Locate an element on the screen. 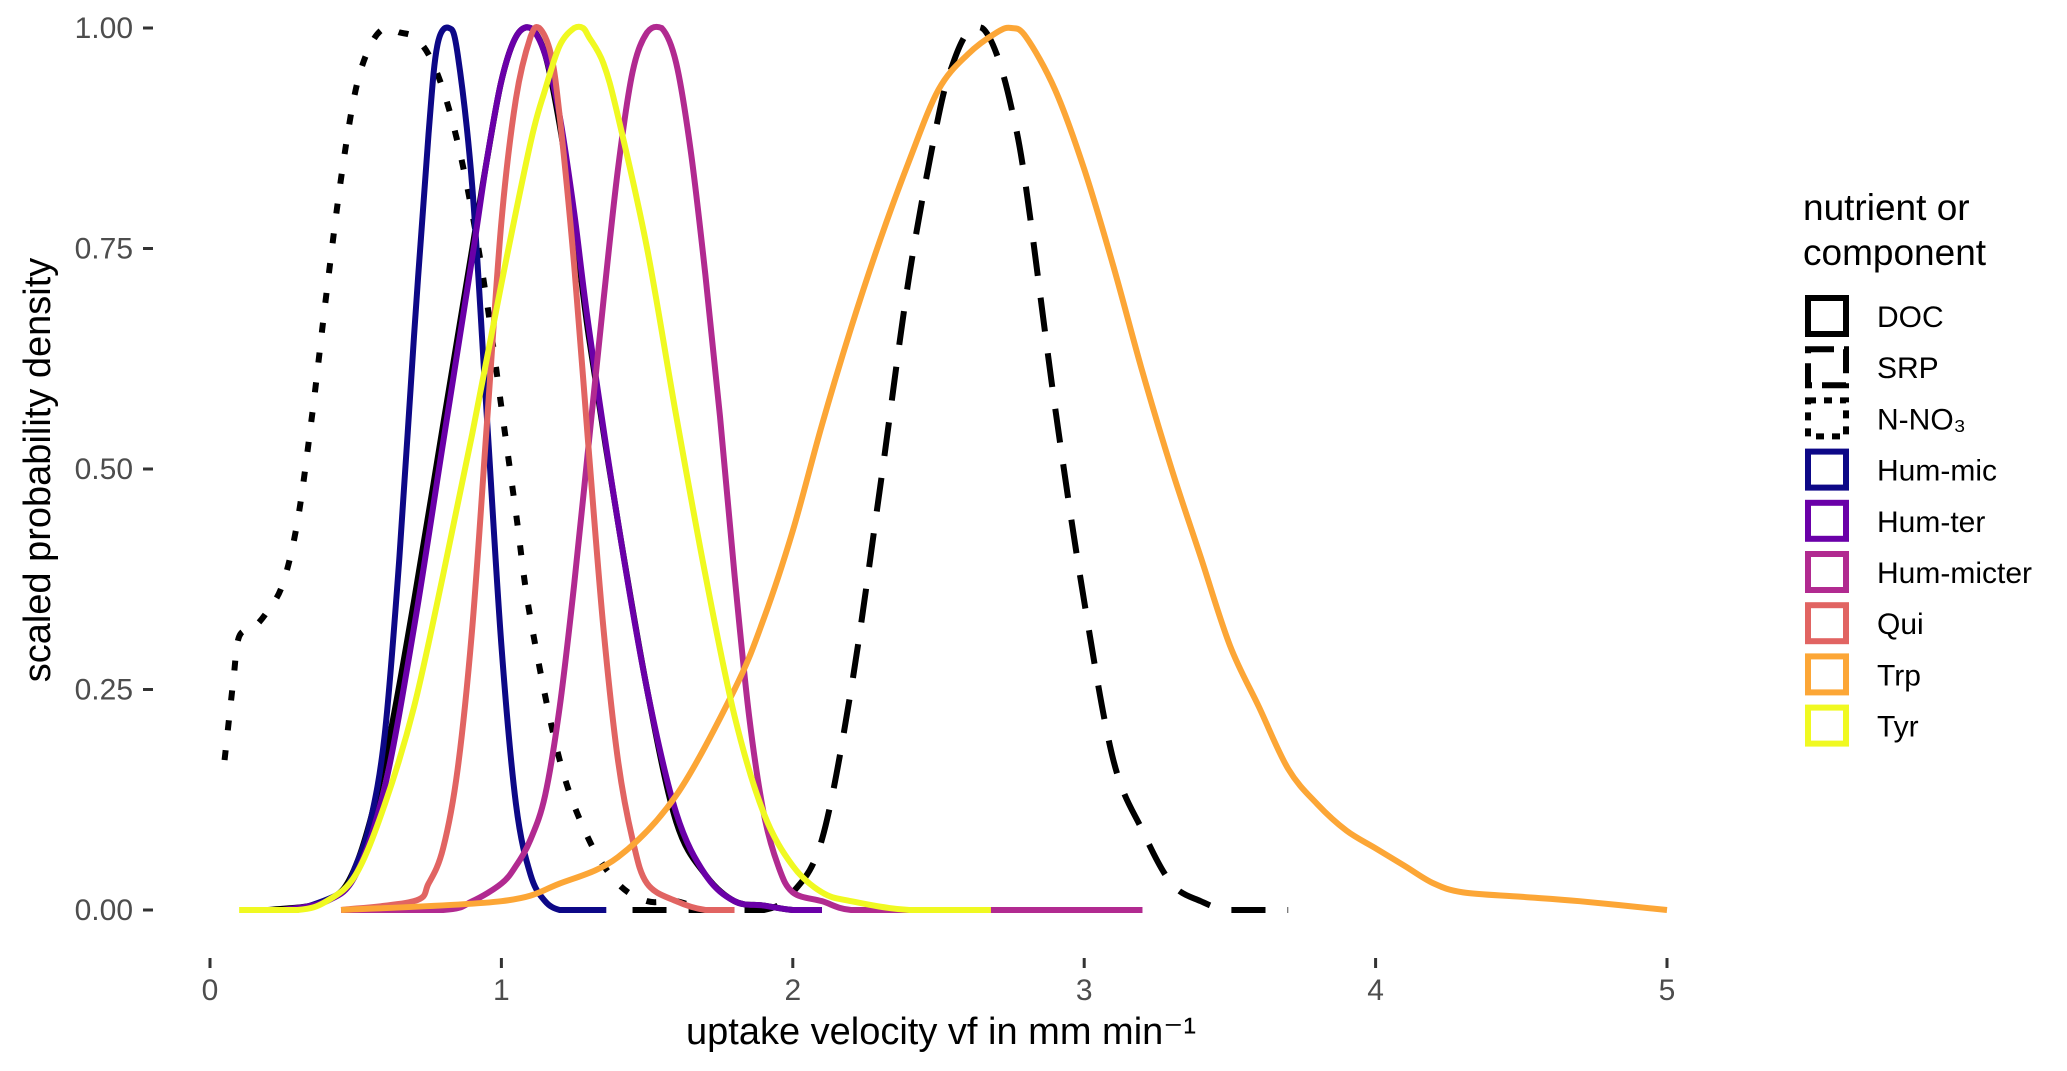 The height and width of the screenshot is (1071, 2067). legend-key-hum-mic is located at coordinates (1827, 469).